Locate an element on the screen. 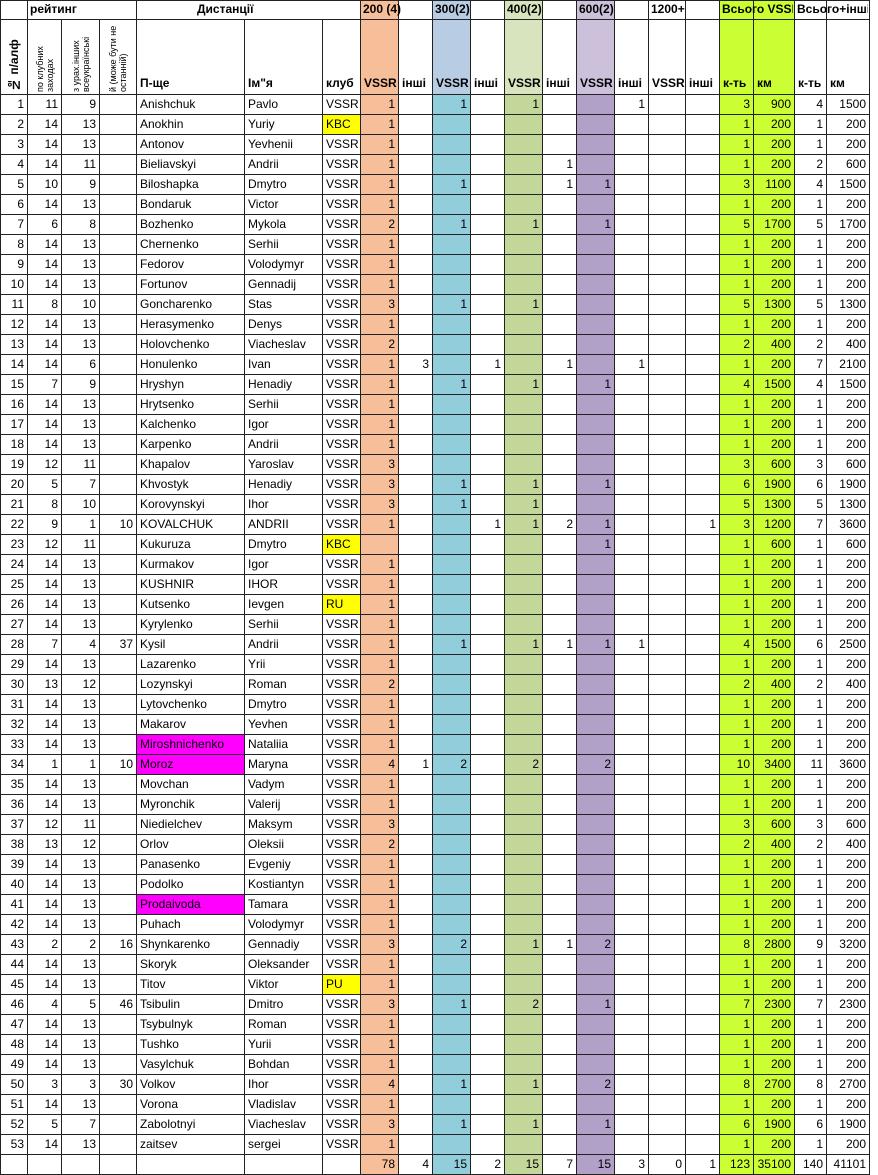 The image size is (878, 1175). cell: 46 is located at coordinates (118, 1005).